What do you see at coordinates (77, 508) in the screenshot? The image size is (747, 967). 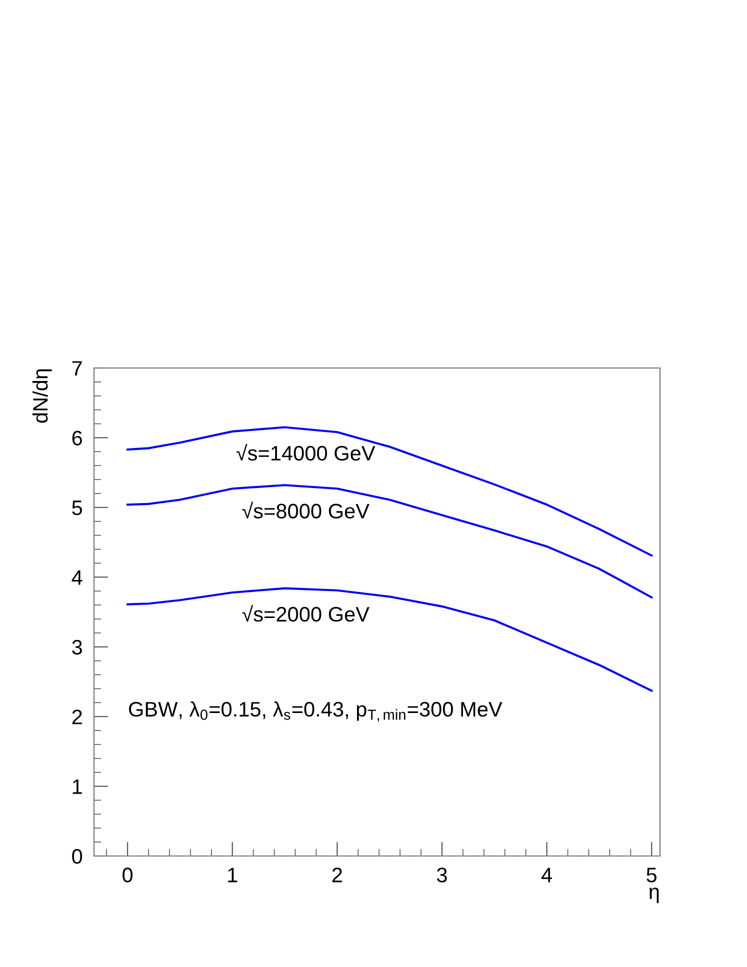 I see `y-tick-label: 5` at bounding box center [77, 508].